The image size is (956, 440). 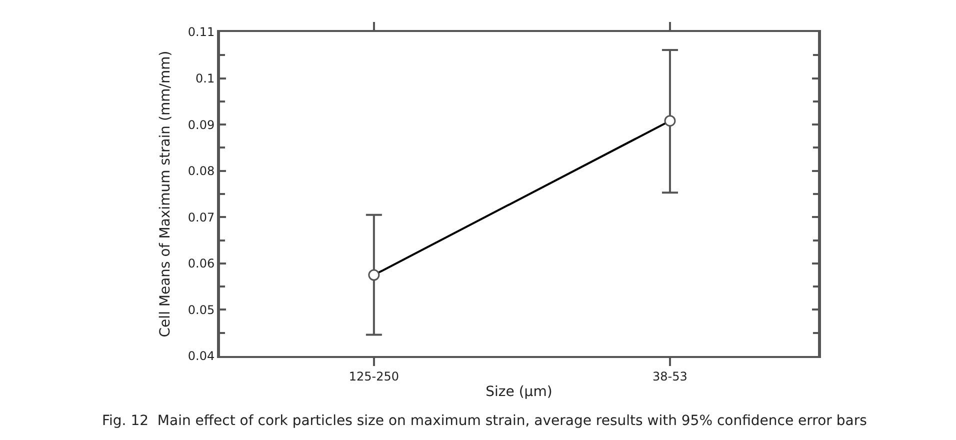 What do you see at coordinates (165, 194) in the screenshot?
I see `y-axis-title: Cell Means of Maximum strain (mm/mm)` at bounding box center [165, 194].